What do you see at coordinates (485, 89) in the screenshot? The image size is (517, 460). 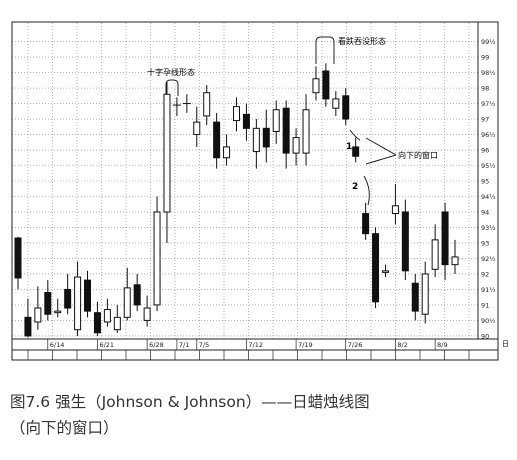 I see `y-tick-label: 98` at bounding box center [485, 89].